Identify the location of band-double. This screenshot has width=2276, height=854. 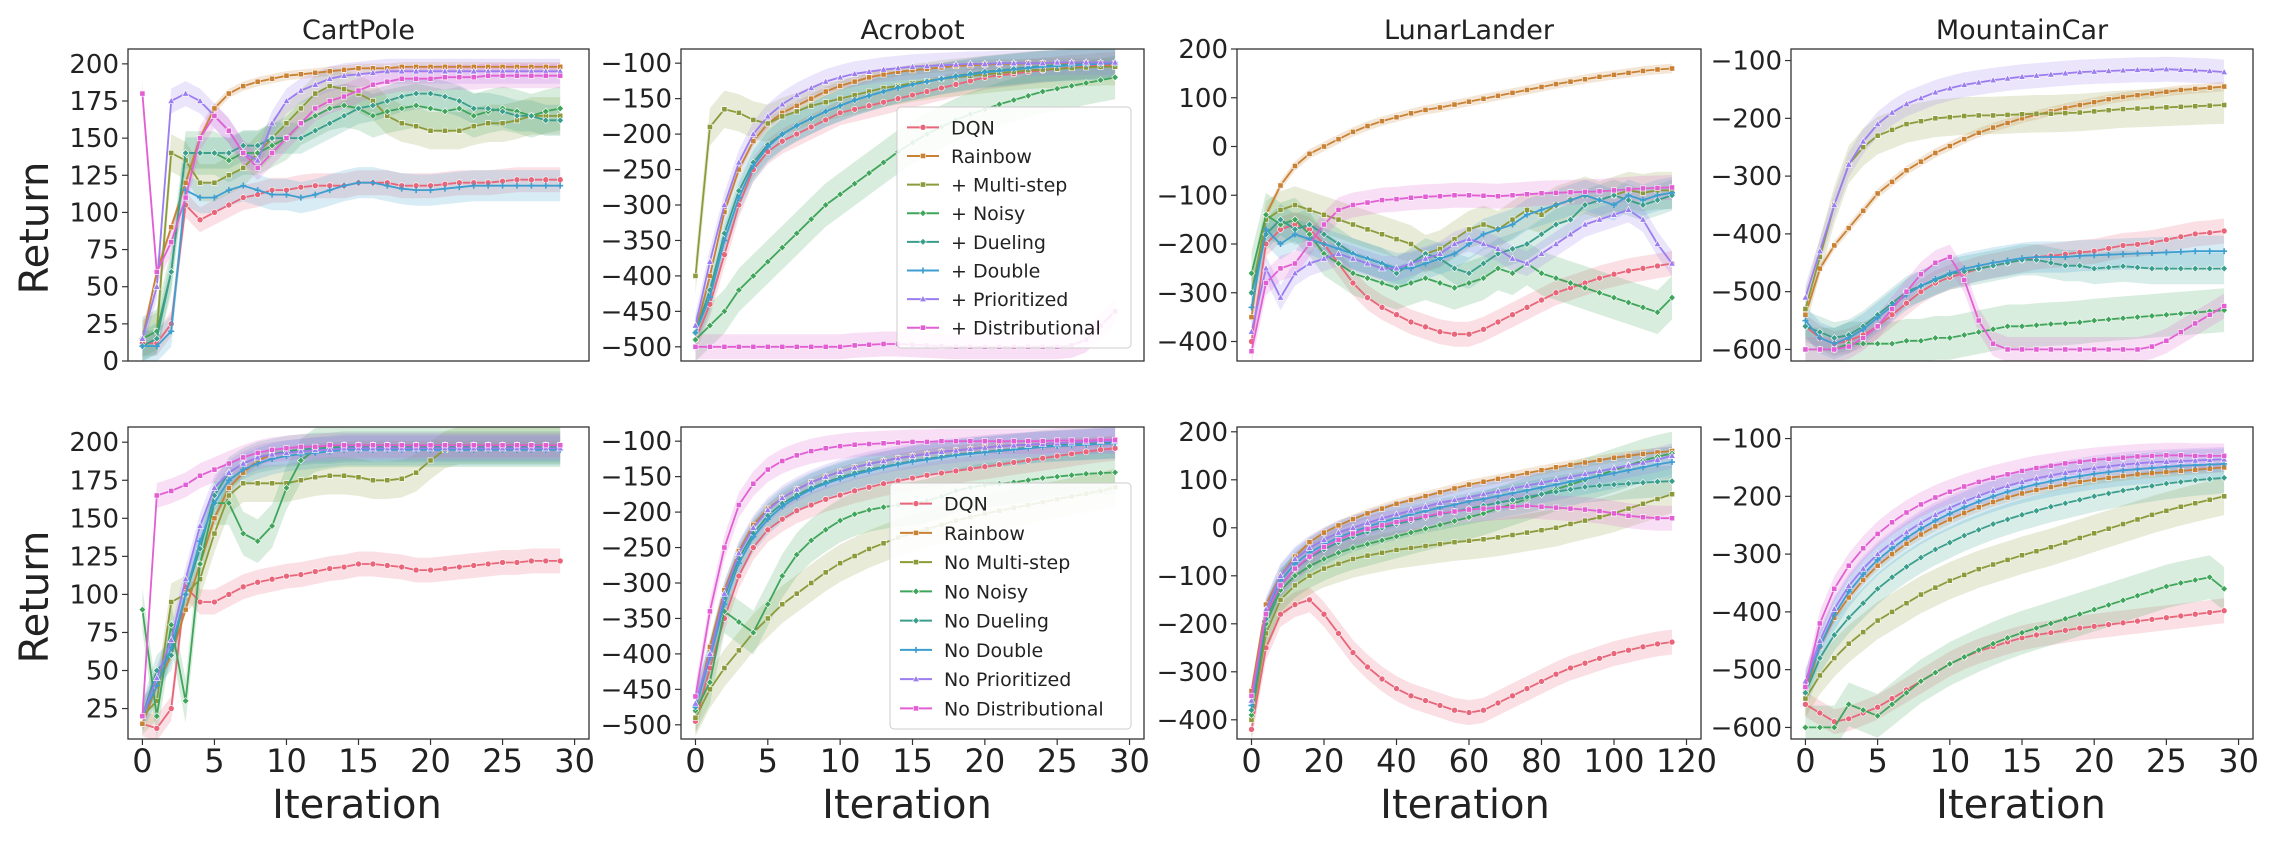
(905, 575).